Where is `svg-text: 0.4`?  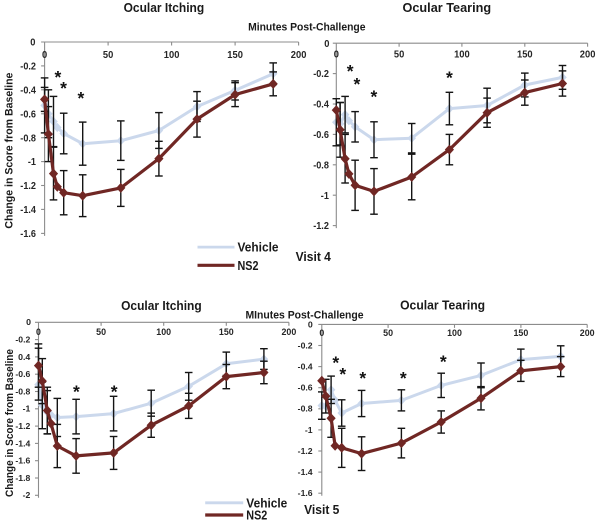 svg-text: 0.4 is located at coordinates (24, 357).